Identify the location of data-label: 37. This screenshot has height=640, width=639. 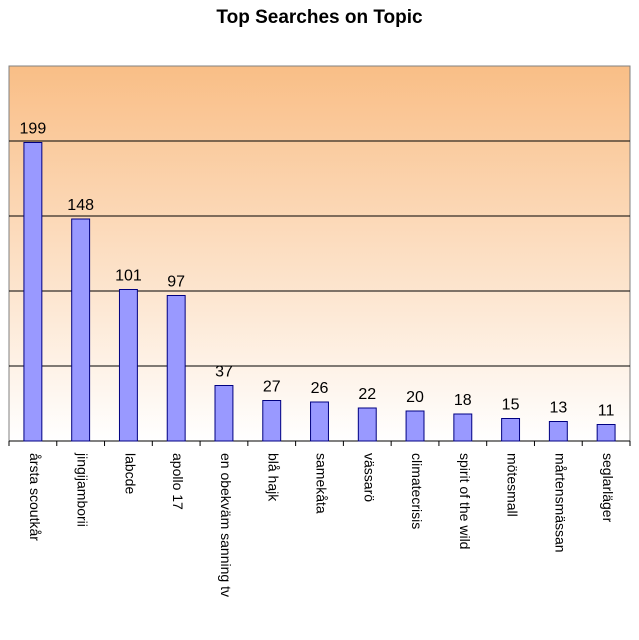
(224, 372).